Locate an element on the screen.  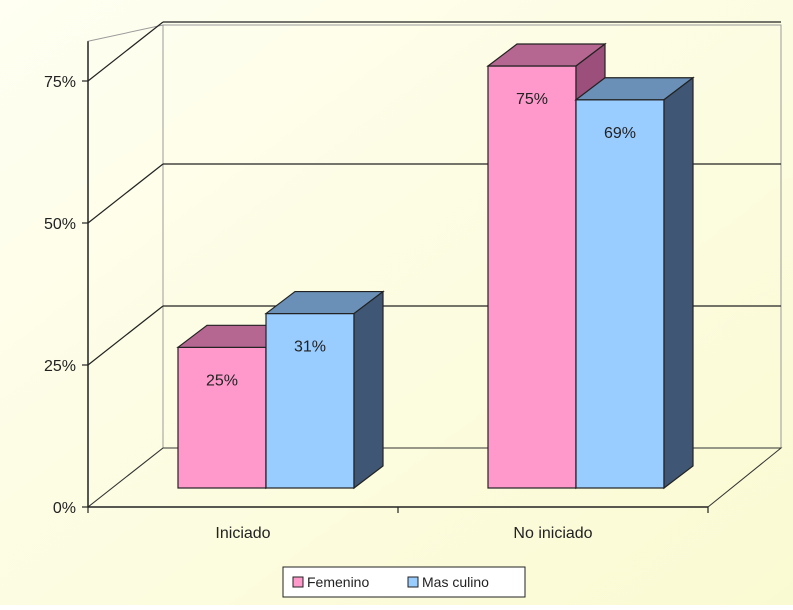
legend: Femenino Mas culino is located at coordinates (404, 582).